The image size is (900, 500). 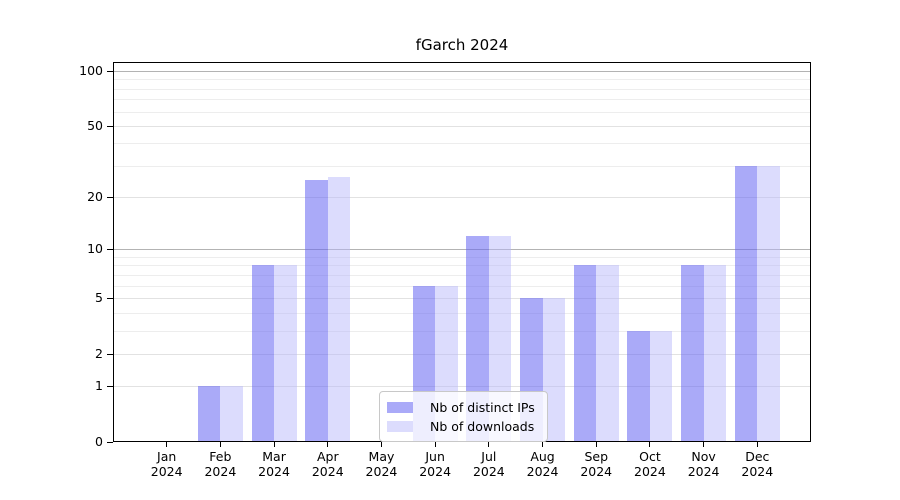 What do you see at coordinates (596, 464) in the screenshot?
I see `x-tick-label-sep: Sep 2024` at bounding box center [596, 464].